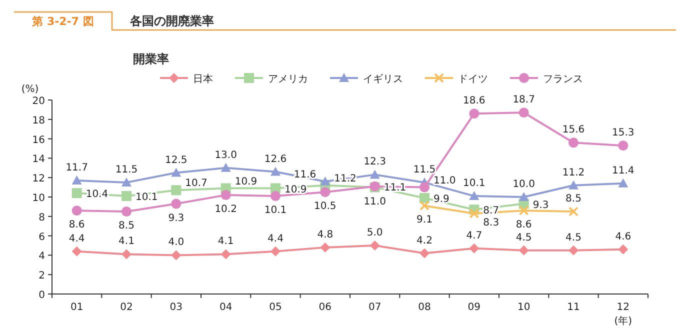  I want to click on data-label: 4.8, so click(325, 234).